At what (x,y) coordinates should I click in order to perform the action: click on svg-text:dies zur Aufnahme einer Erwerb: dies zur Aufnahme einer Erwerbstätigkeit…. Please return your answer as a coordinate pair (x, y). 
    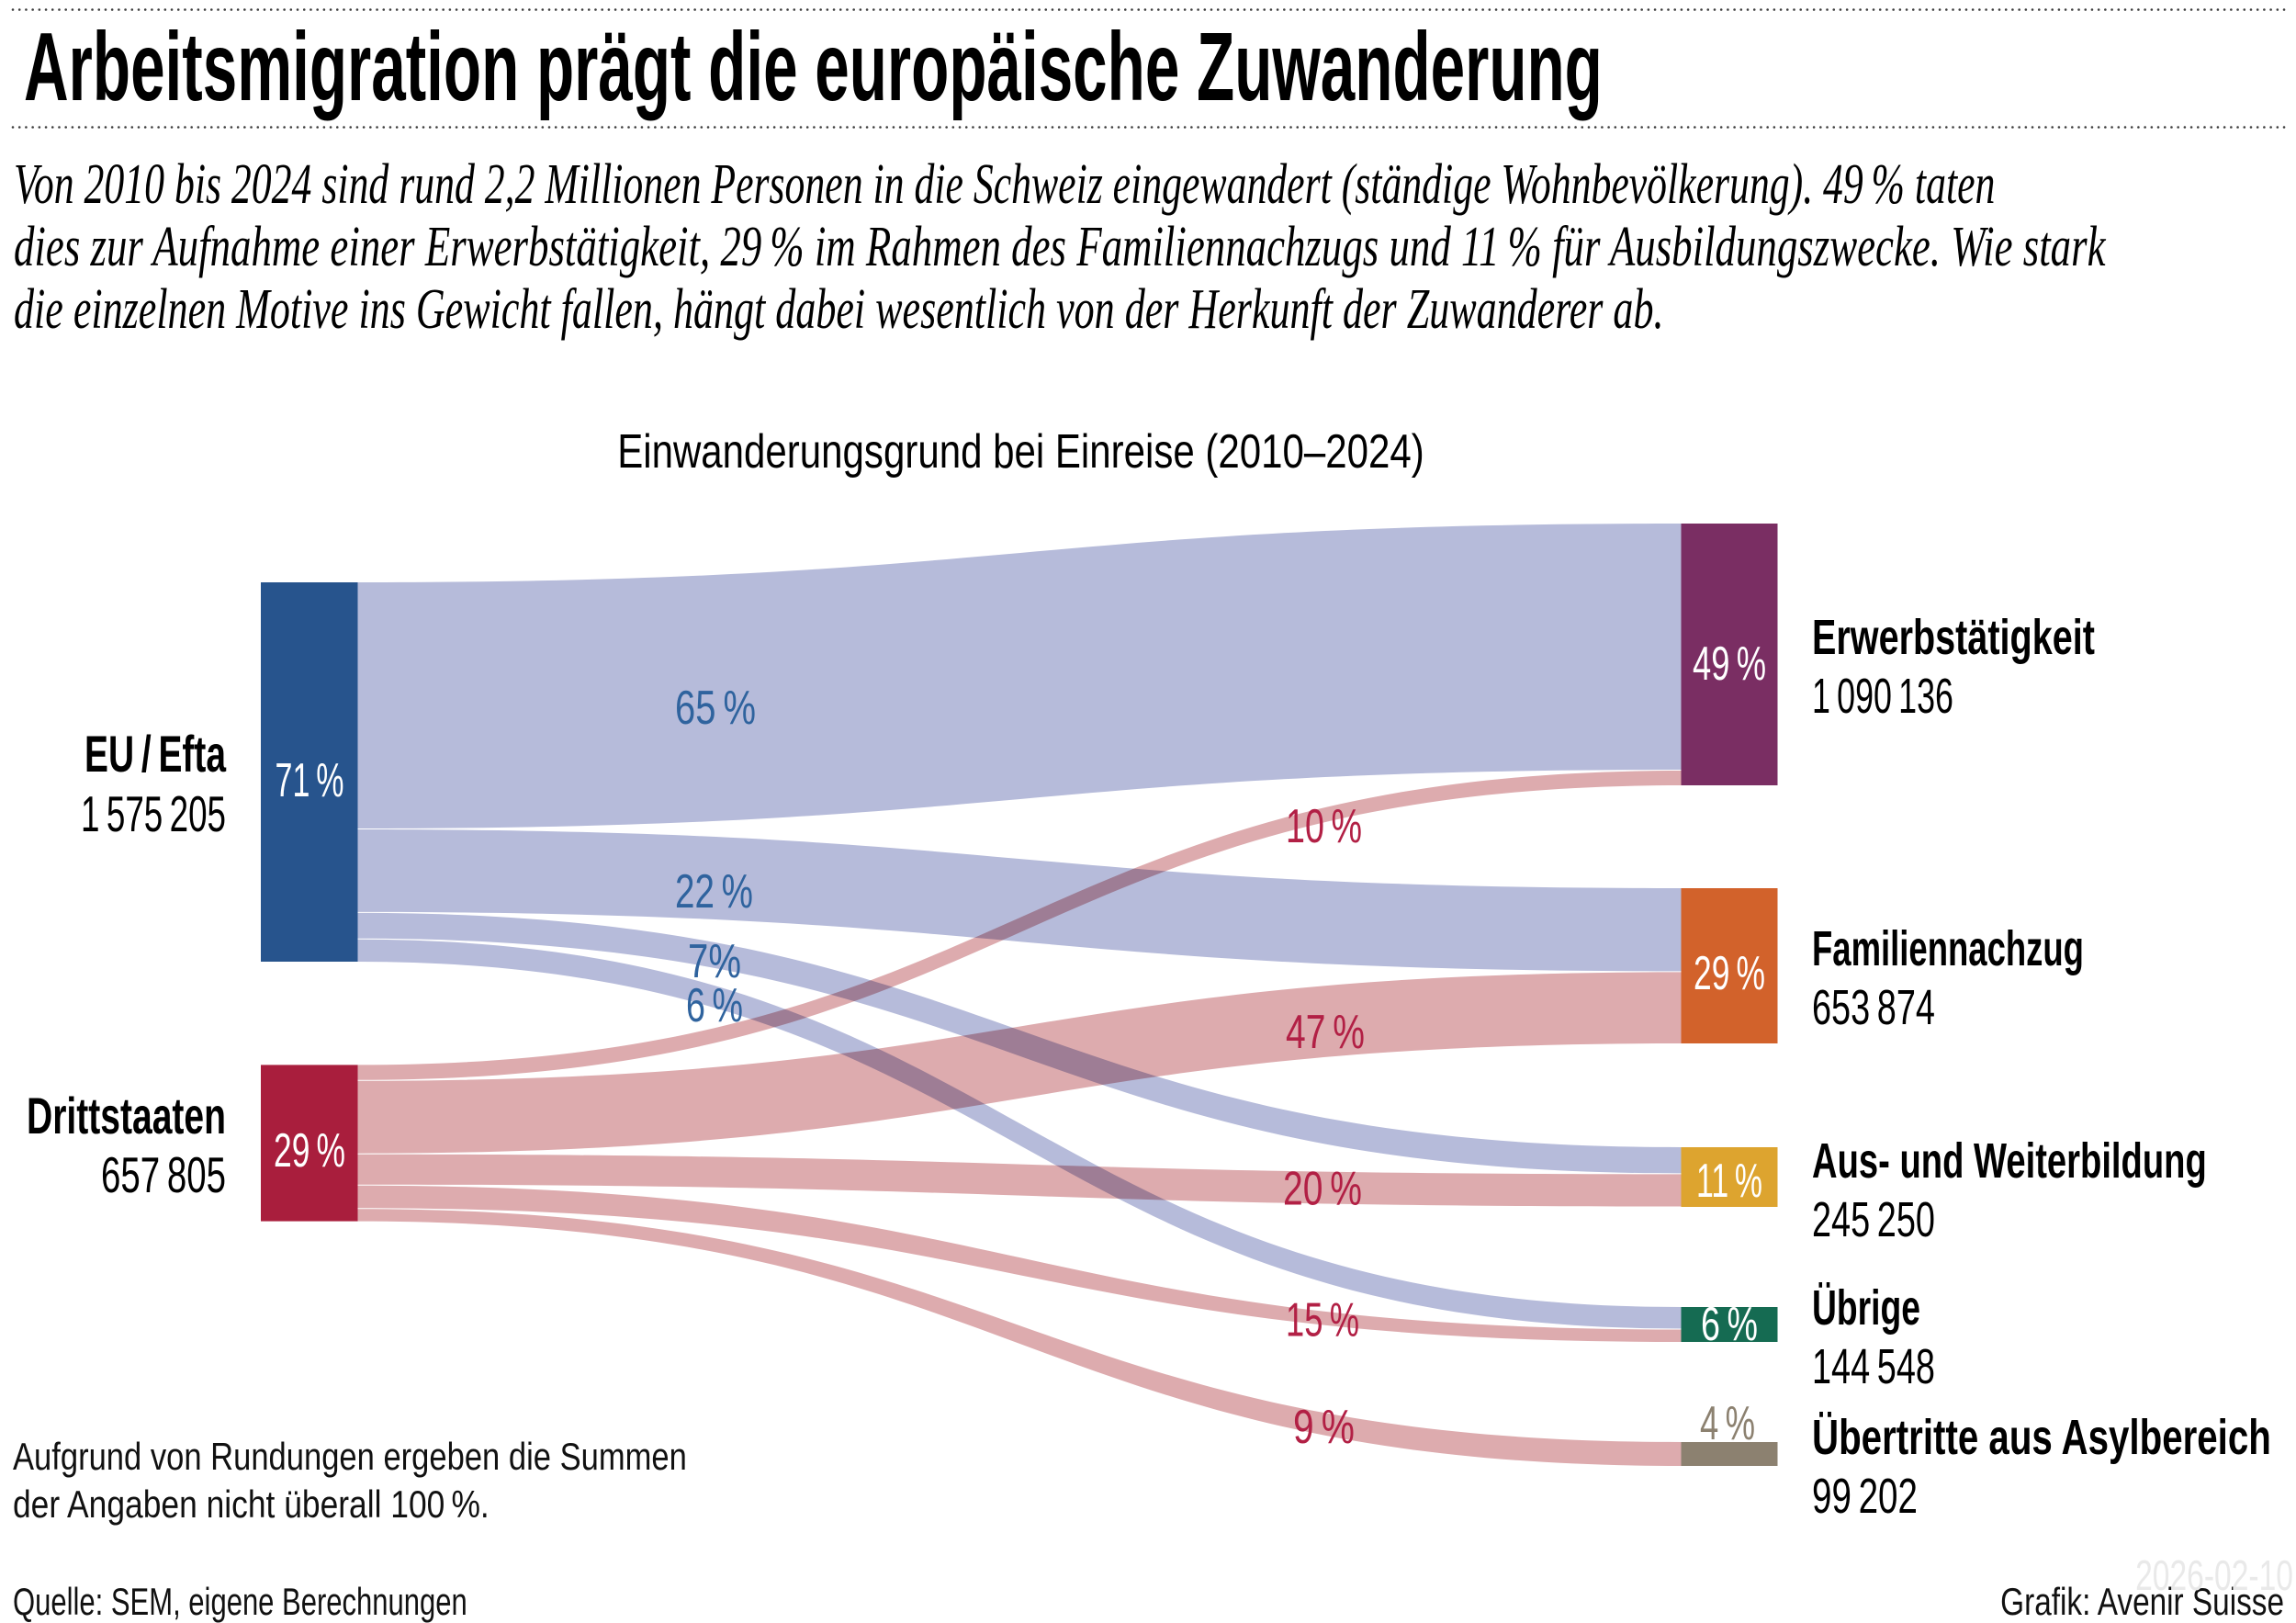
    Looking at the image, I should click on (1060, 246).